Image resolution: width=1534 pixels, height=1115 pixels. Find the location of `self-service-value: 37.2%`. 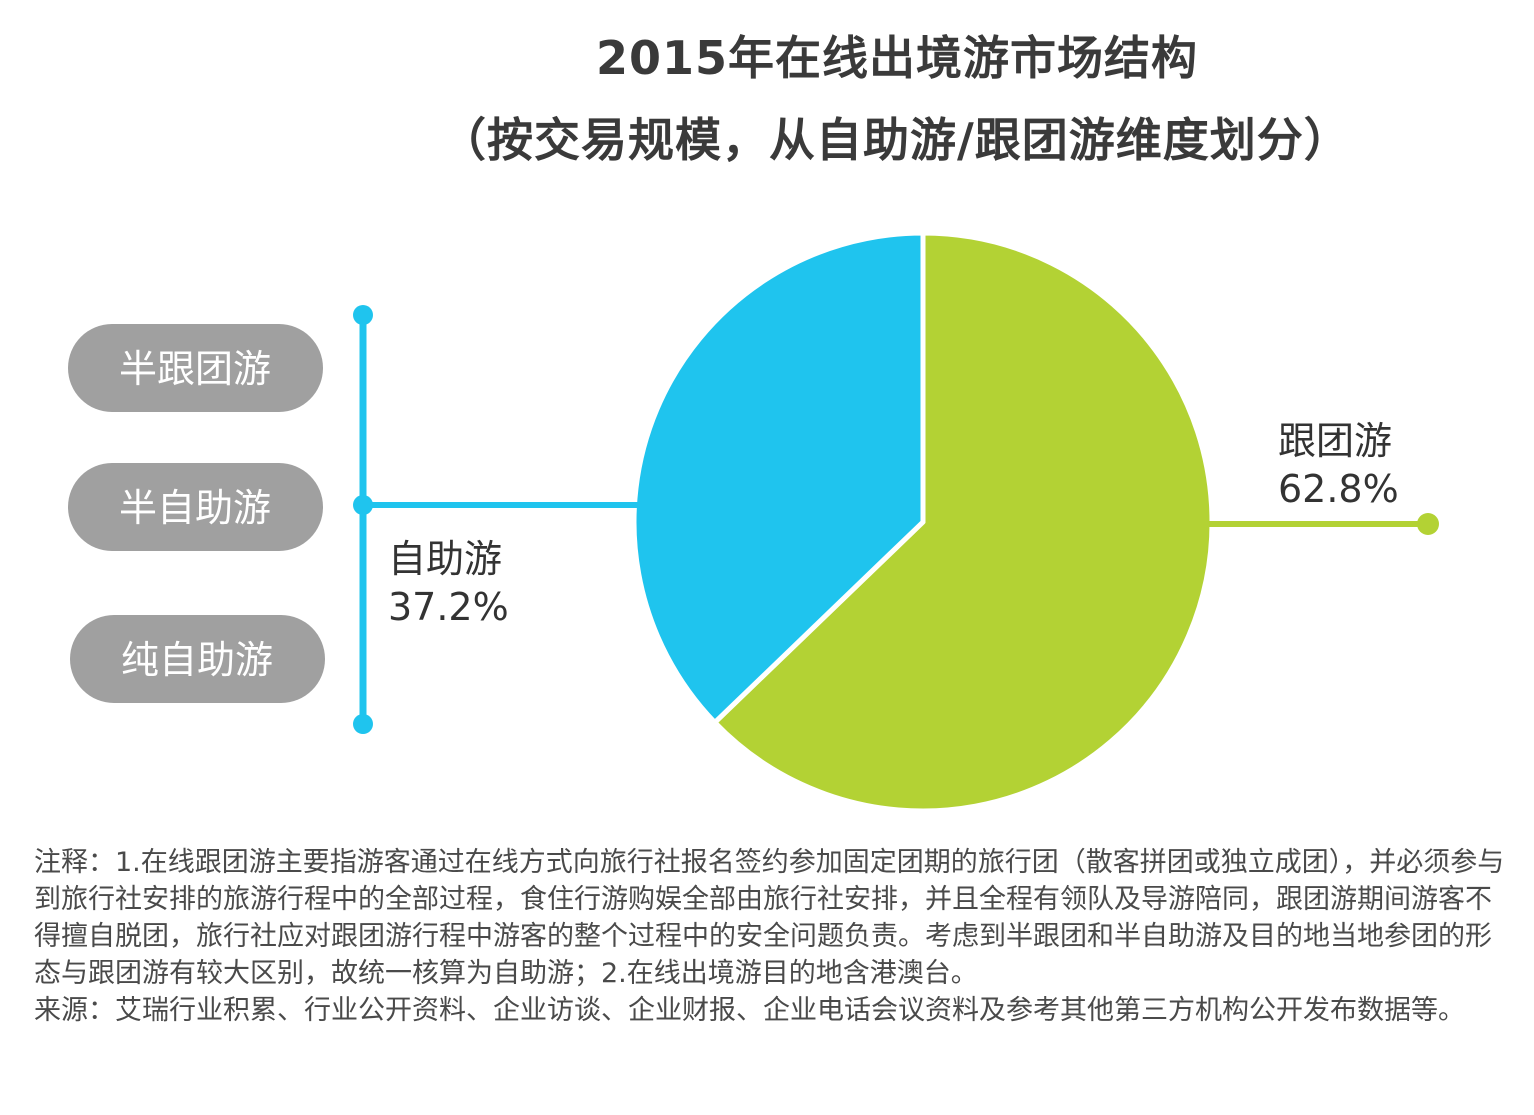

self-service-value: 37.2% is located at coordinates (448, 607).